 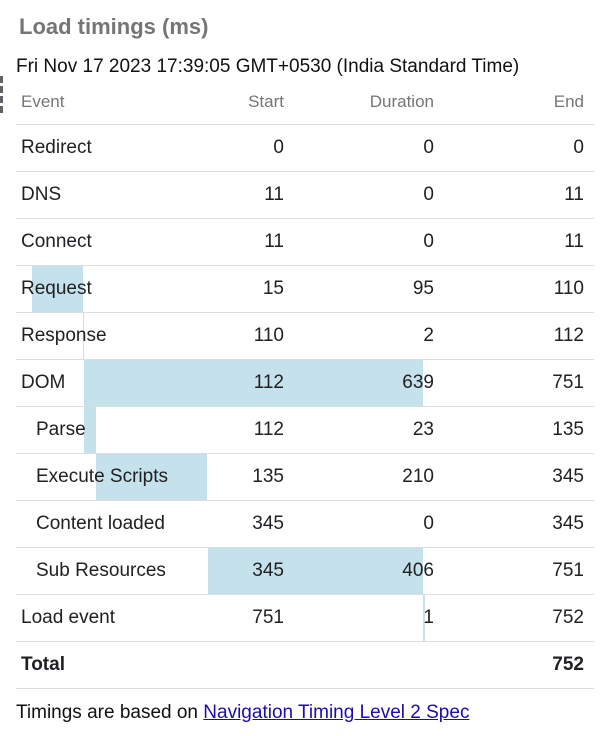 What do you see at coordinates (305, 242) in the screenshot?
I see `table-row: Connect 11 0 11` at bounding box center [305, 242].